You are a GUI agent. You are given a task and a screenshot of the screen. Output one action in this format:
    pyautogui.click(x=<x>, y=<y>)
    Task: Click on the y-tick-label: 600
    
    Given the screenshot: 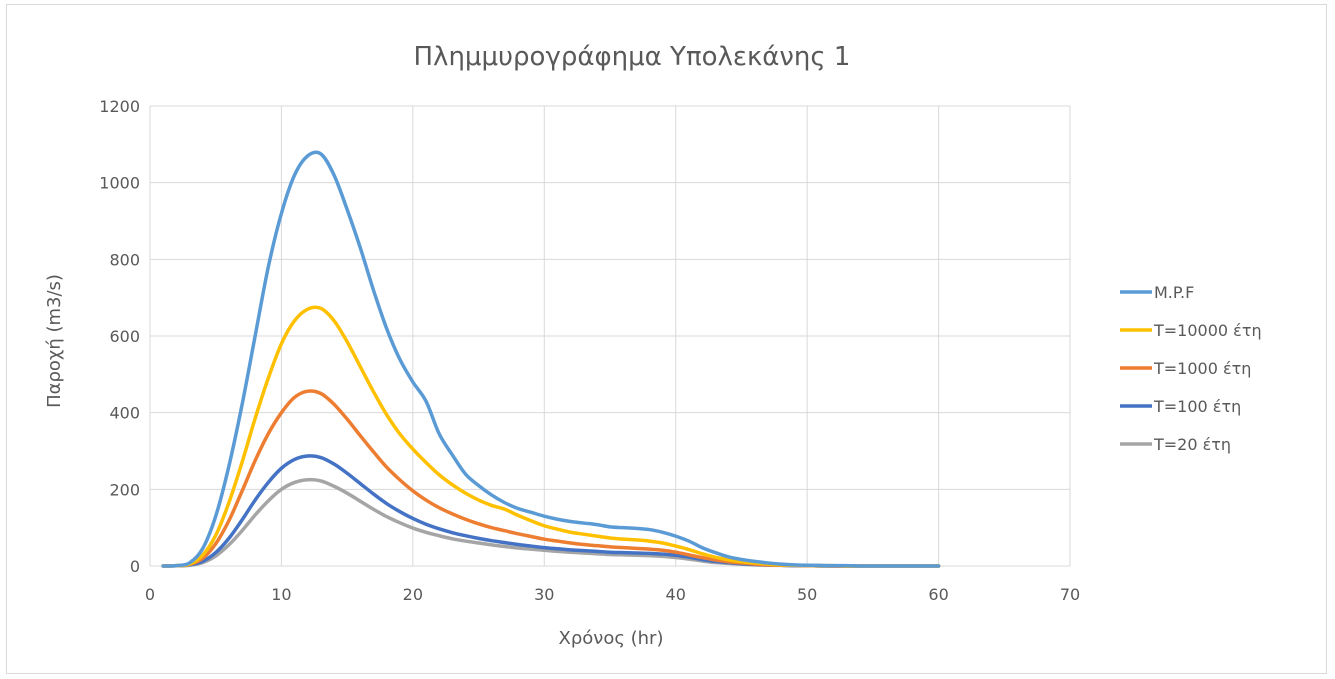 What is the action you would take?
    pyautogui.click(x=124, y=336)
    